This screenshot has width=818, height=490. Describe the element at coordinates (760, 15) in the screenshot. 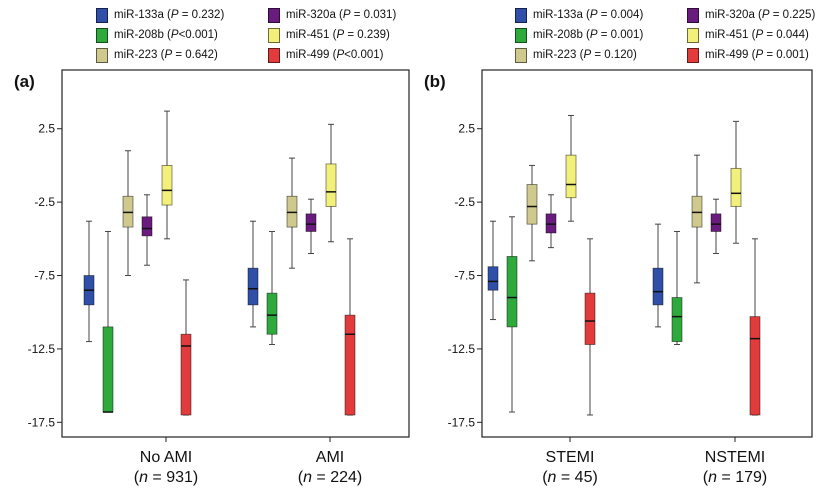

I see `legend-label: miR-320a (P = 0.225)` at that location.